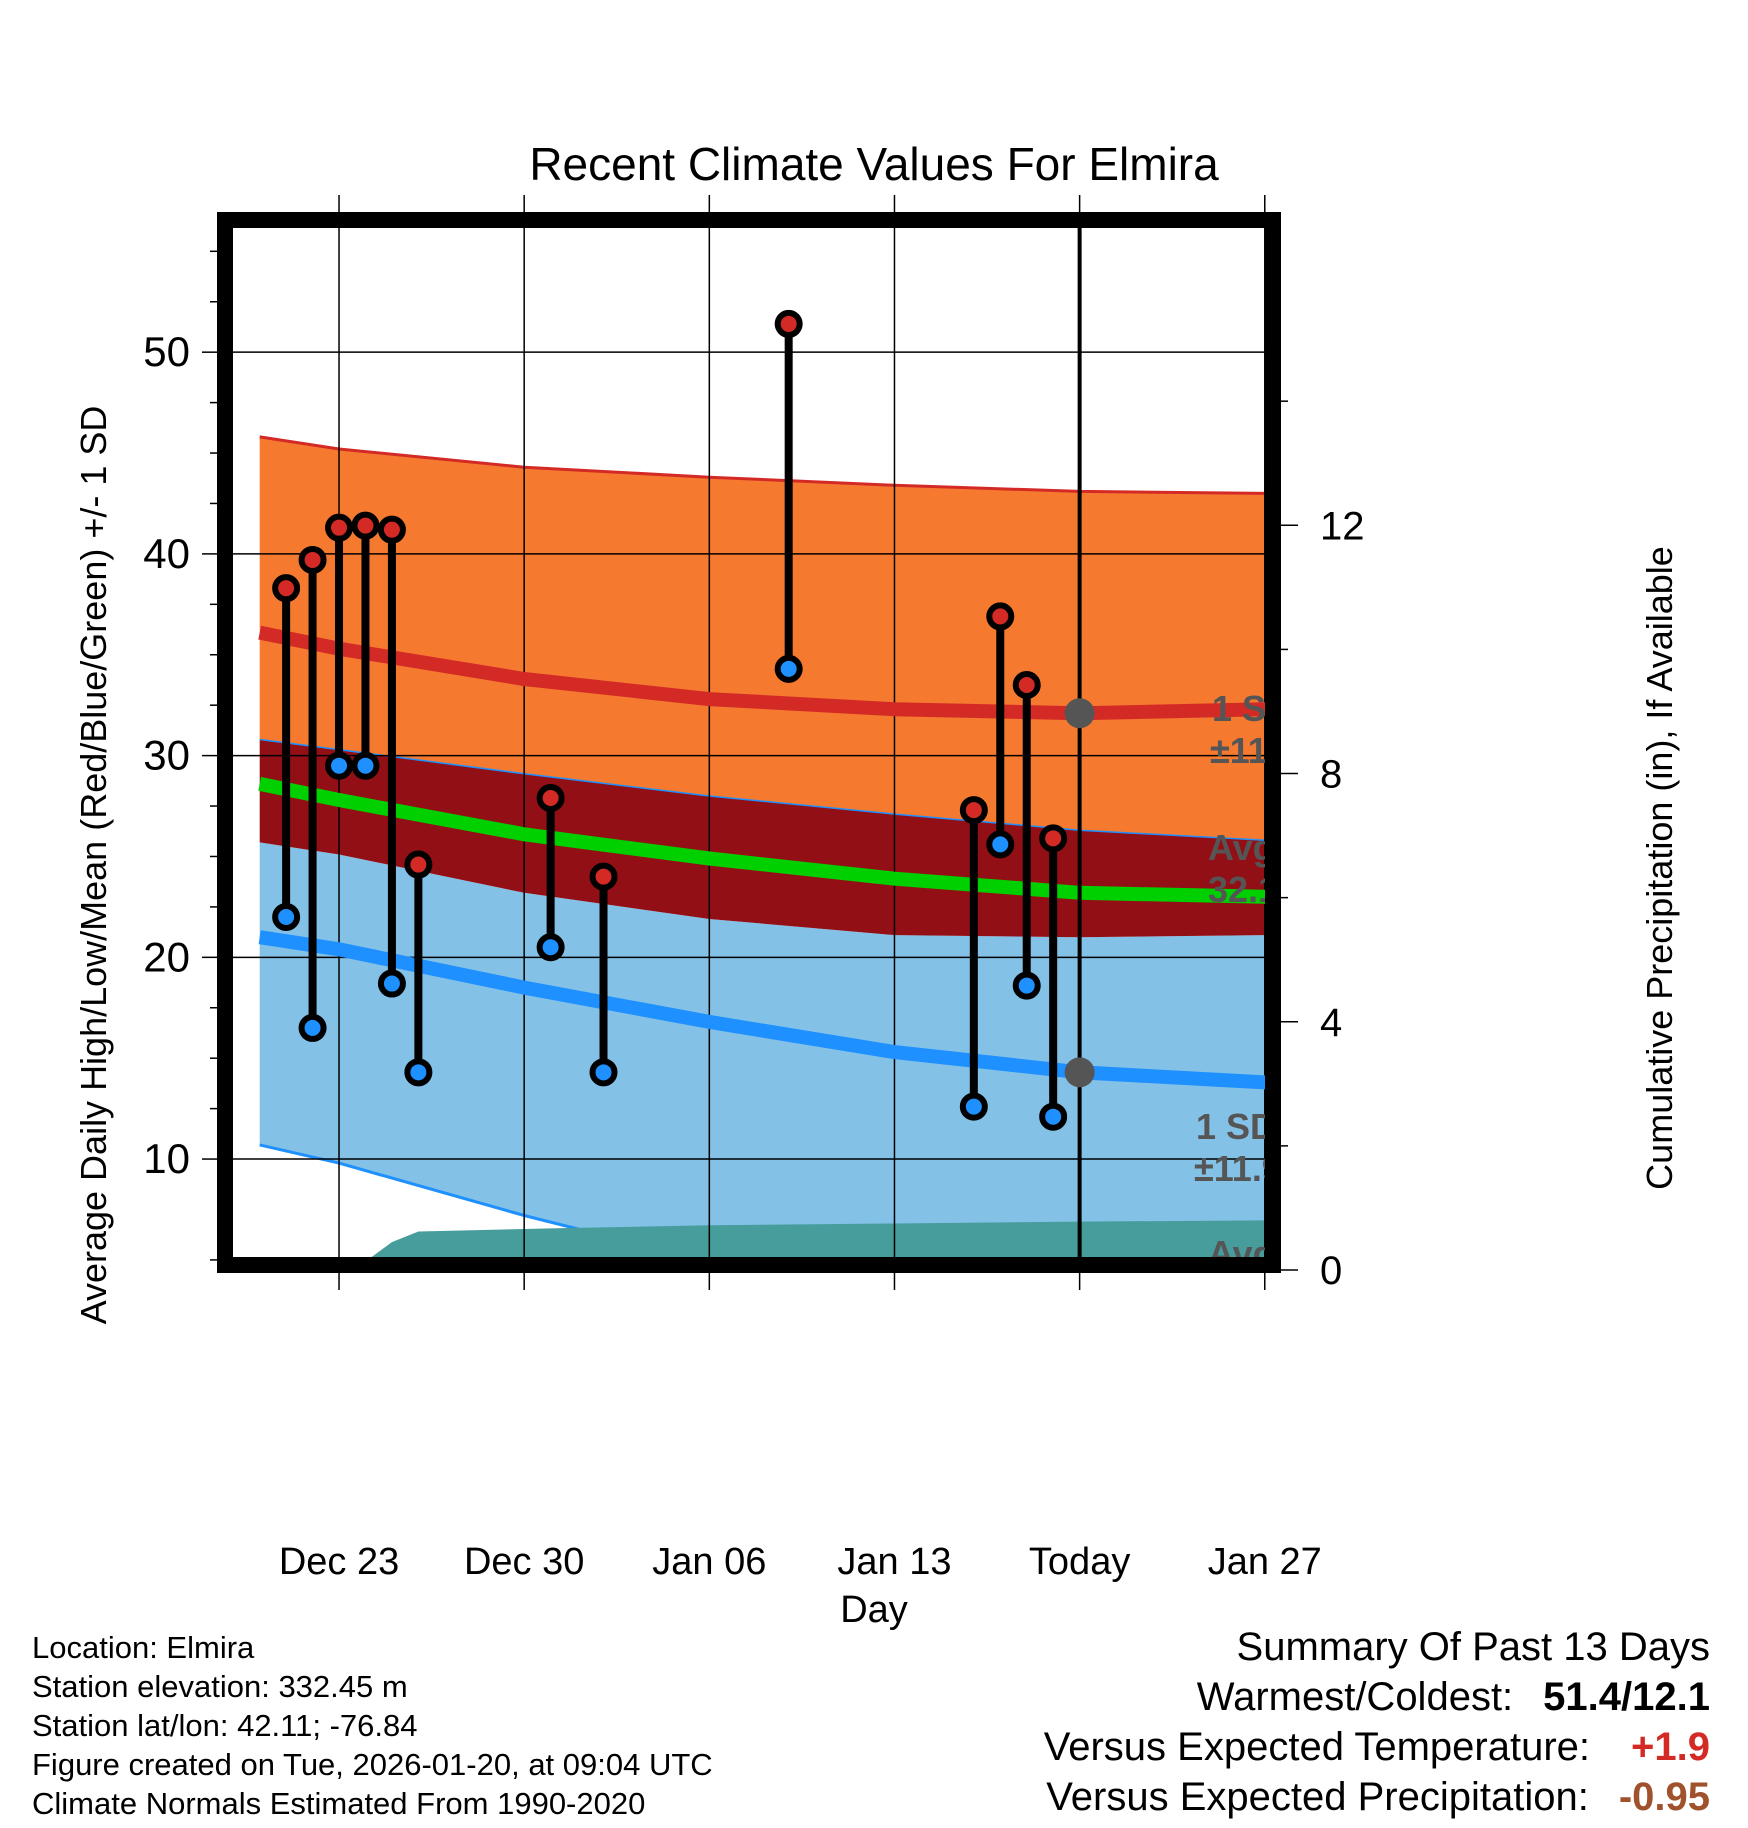 This screenshot has height=1828, width=1748. What do you see at coordinates (1626, 1697) in the screenshot?
I see `summary-warmest-value: 51.4/12.1` at bounding box center [1626, 1697].